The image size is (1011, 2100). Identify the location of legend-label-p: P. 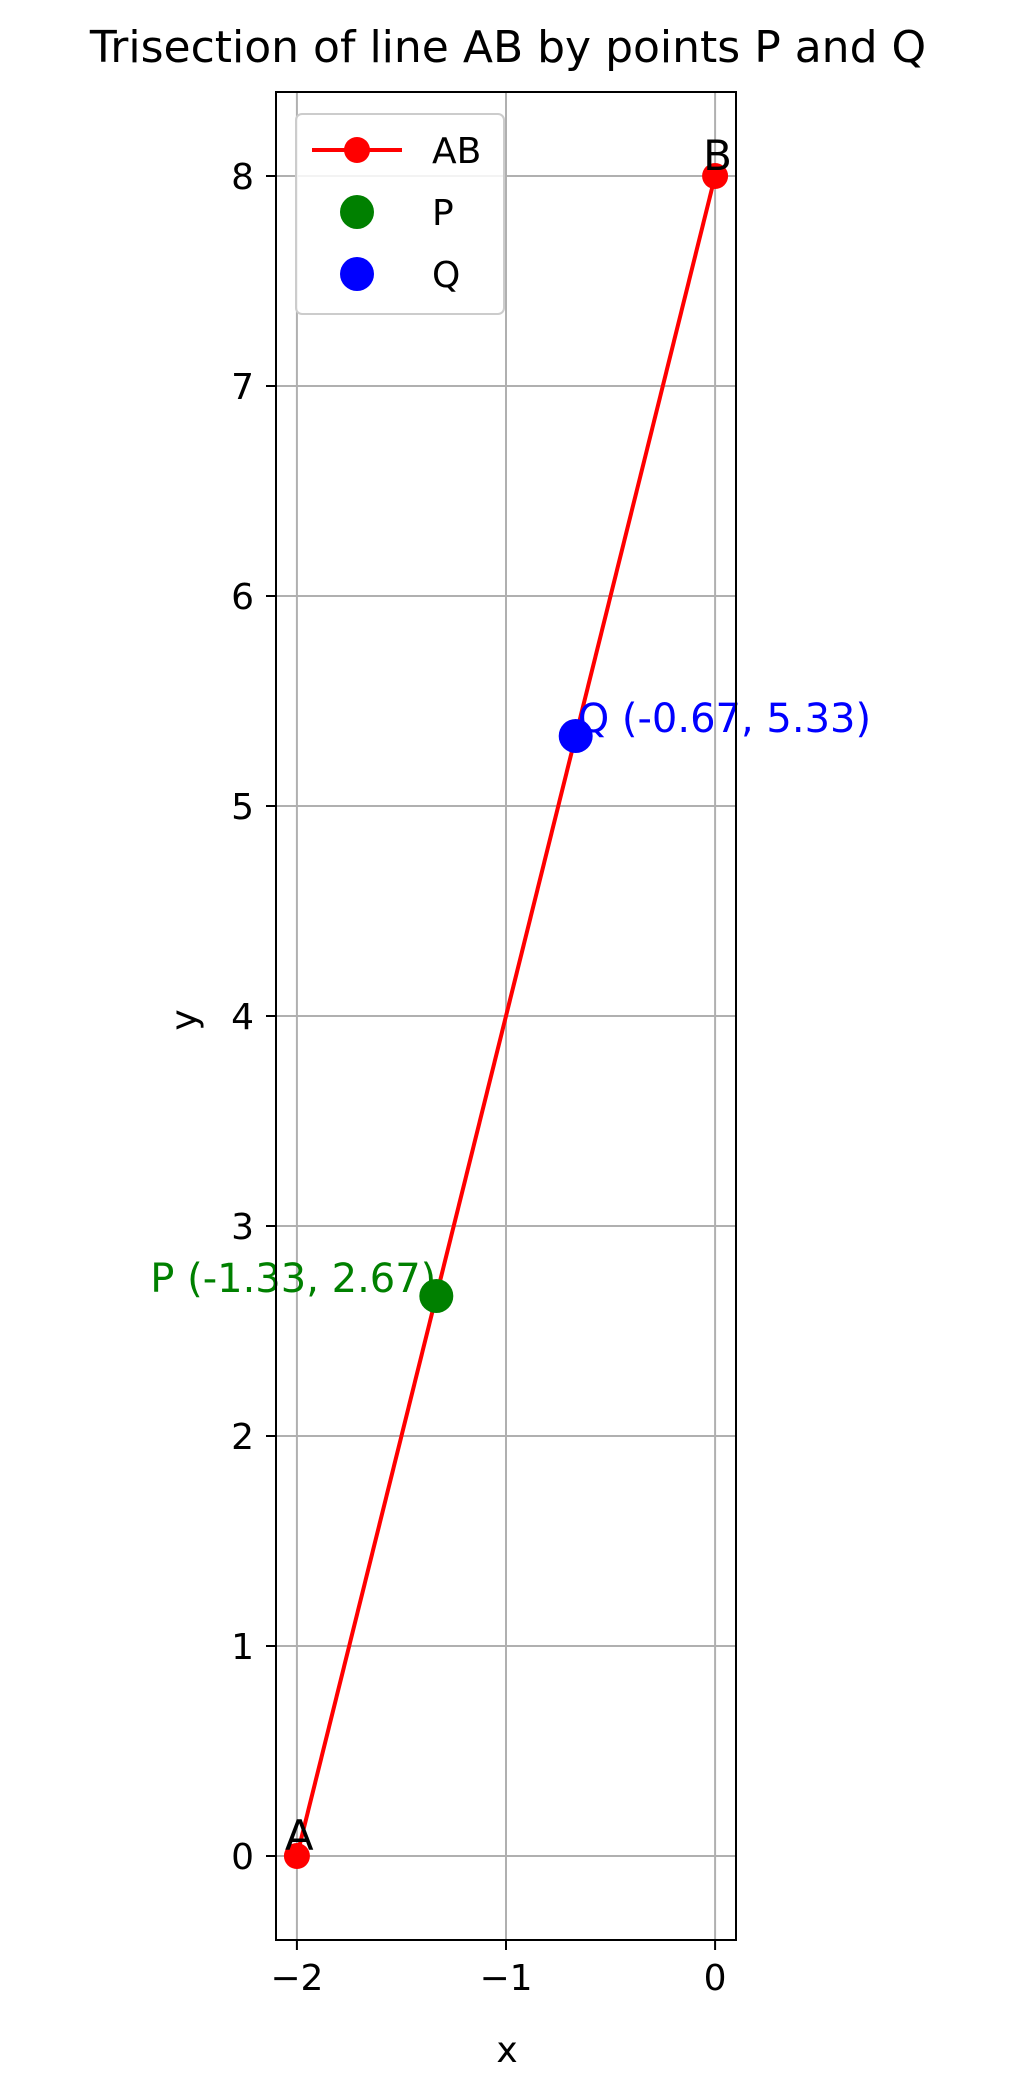
(443, 213).